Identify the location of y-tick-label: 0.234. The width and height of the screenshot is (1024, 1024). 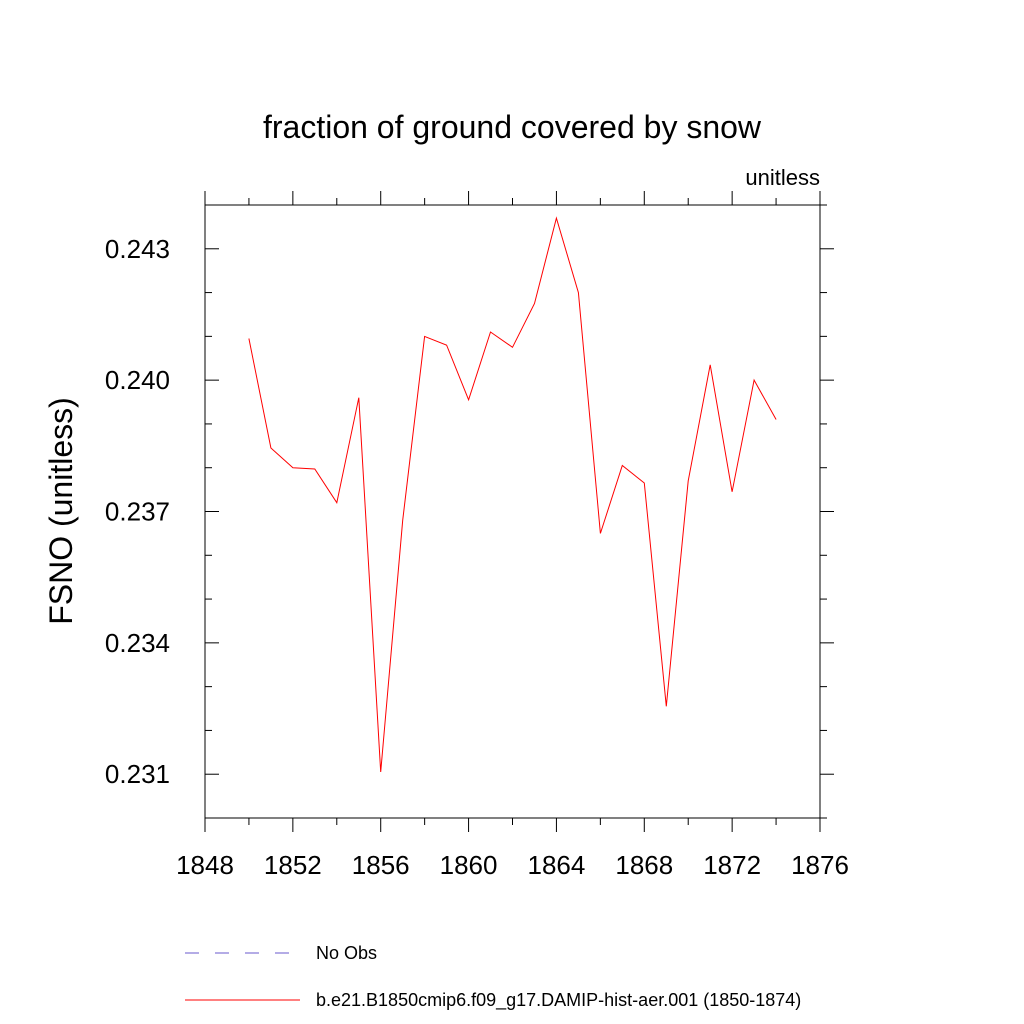
(137, 643).